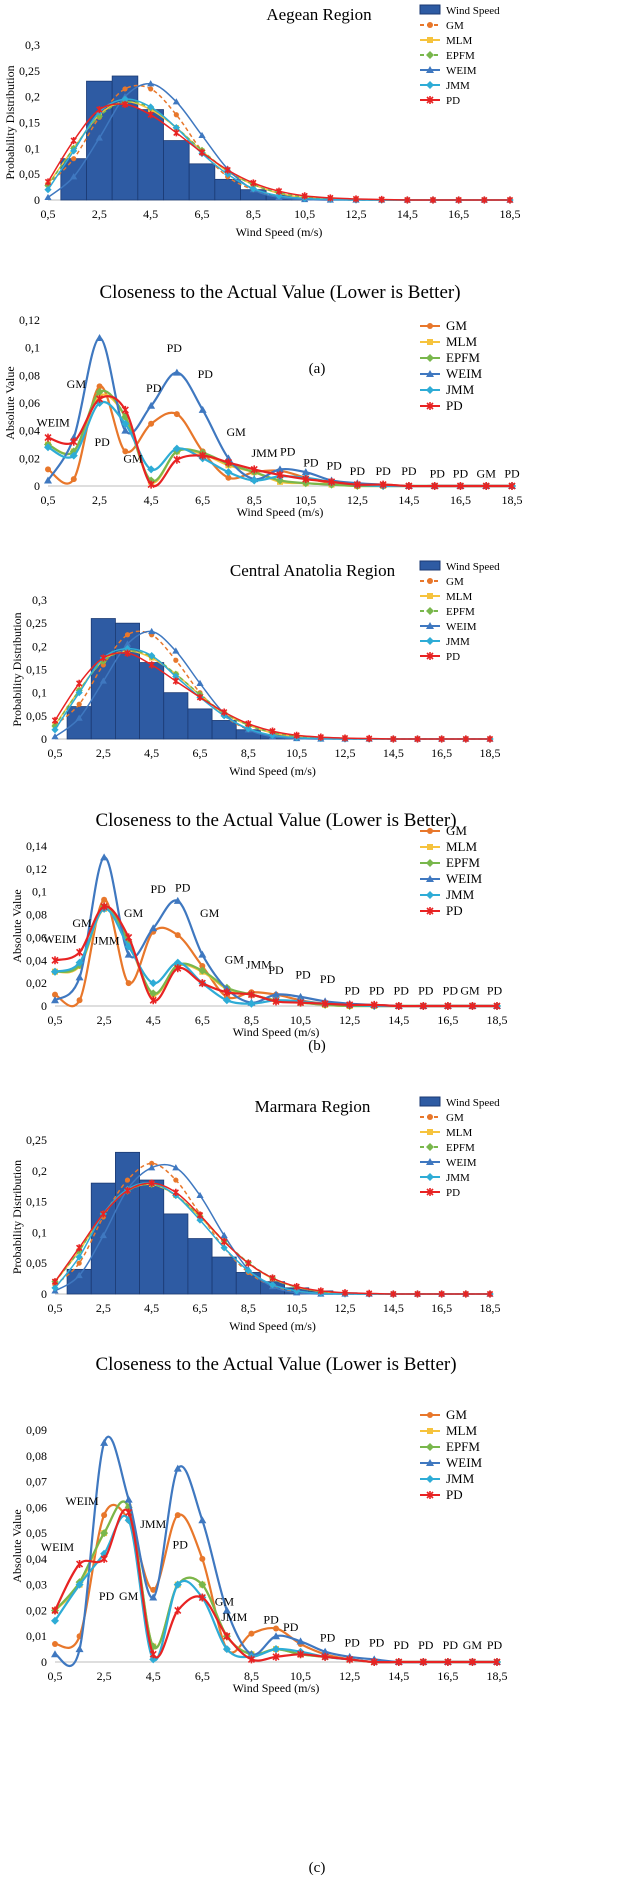 Image resolution: width=635 pixels, height=1892 pixels. Describe the element at coordinates (430, 831) in the screenshot. I see `legend-marker-gm` at that location.